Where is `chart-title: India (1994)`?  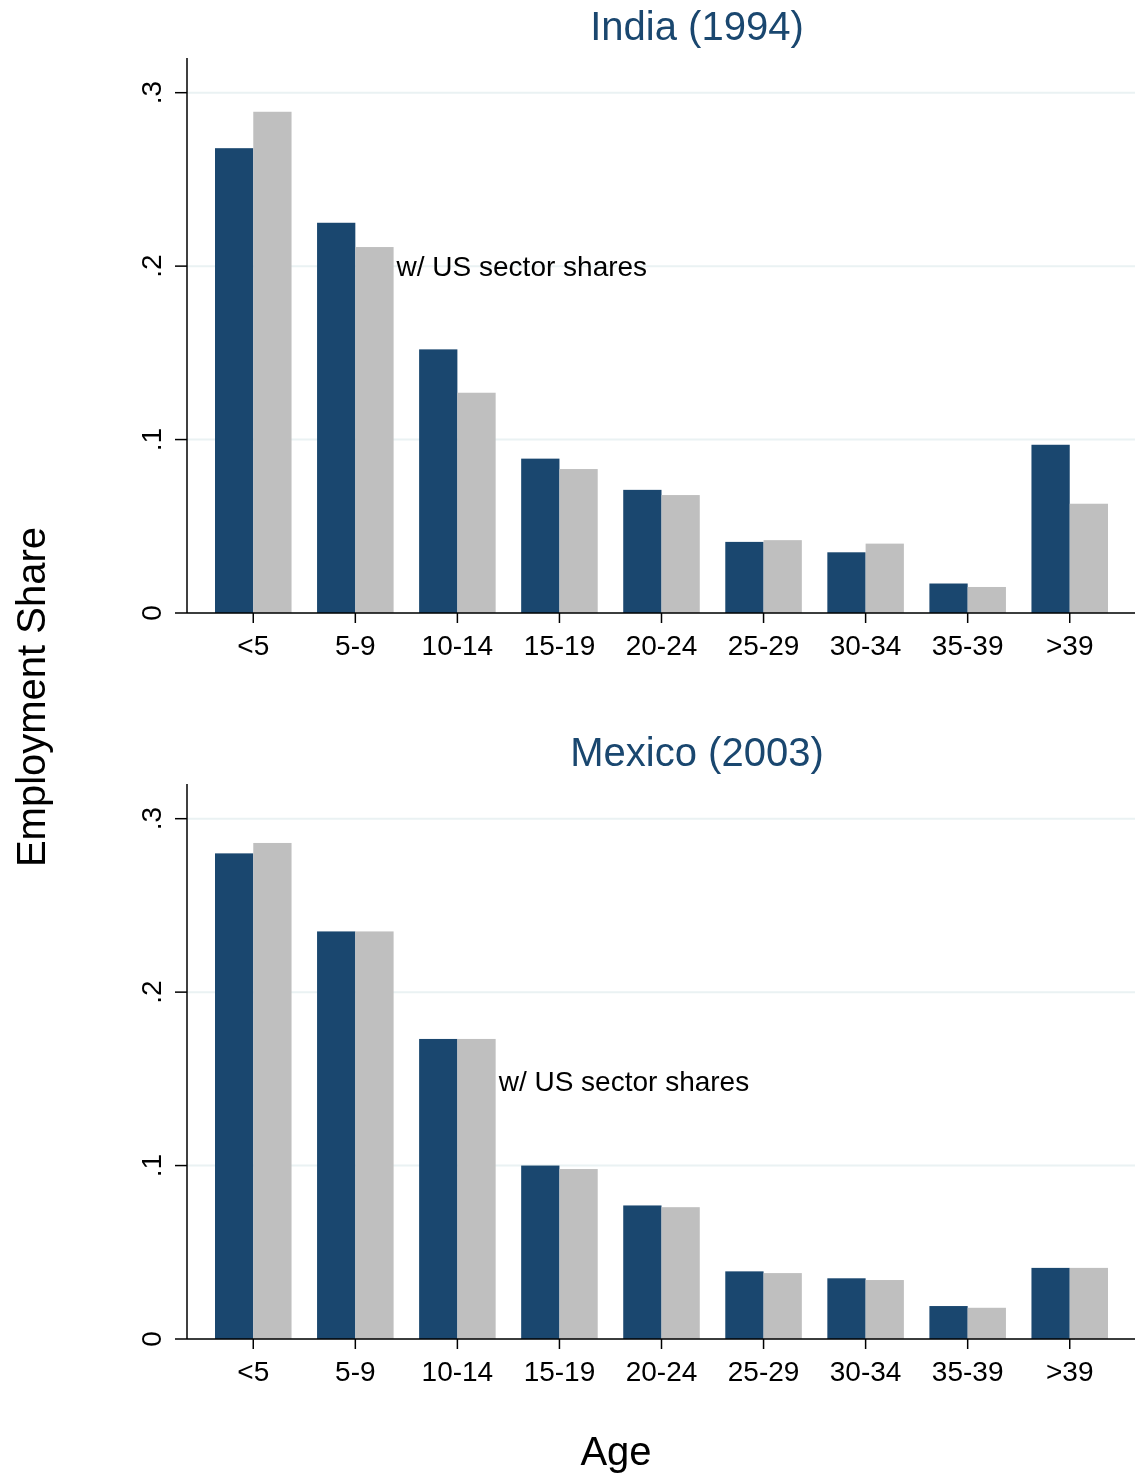 chart-title: India (1994) is located at coordinates (697, 26).